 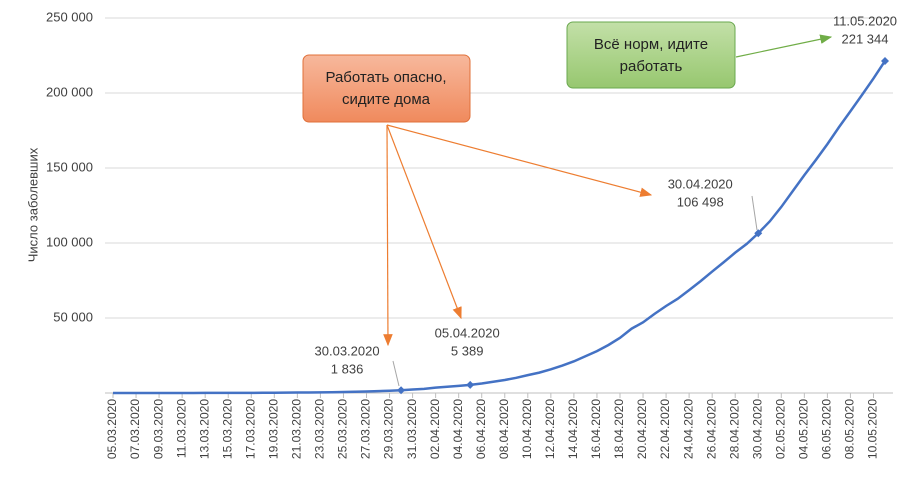 What do you see at coordinates (204, 429) in the screenshot?
I see `x-tick-label: 13.03.2020` at bounding box center [204, 429].